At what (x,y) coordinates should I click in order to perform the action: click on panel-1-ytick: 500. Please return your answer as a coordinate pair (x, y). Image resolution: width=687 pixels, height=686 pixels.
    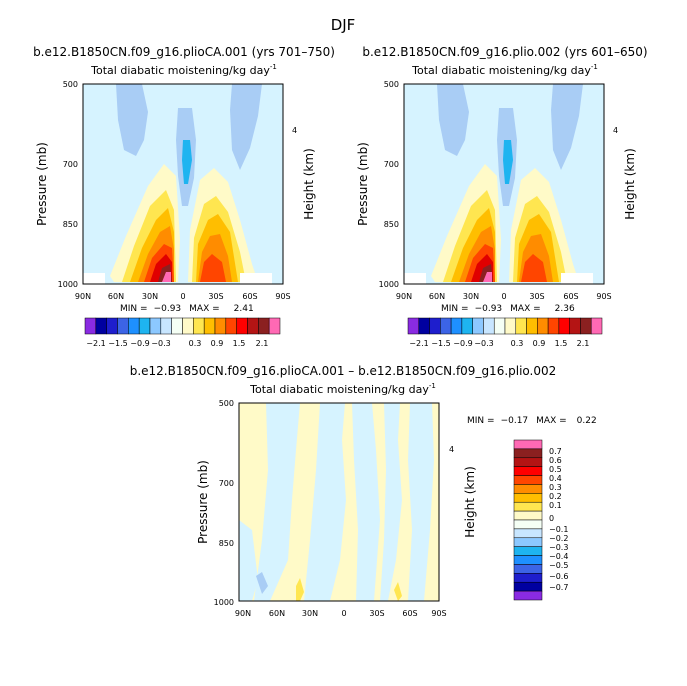
    Looking at the image, I should click on (70, 84).